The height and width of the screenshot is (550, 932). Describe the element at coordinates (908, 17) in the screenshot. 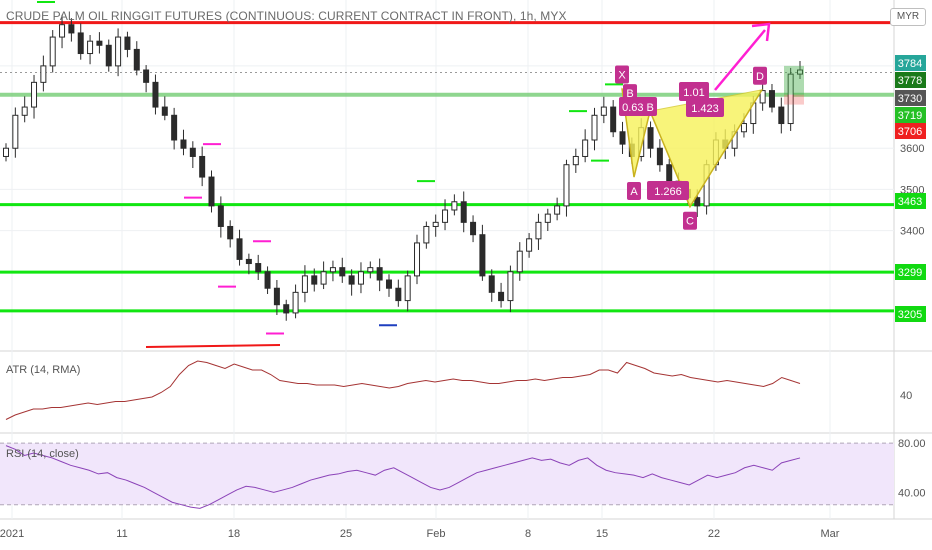

I see `currency-badge: MYR` at that location.